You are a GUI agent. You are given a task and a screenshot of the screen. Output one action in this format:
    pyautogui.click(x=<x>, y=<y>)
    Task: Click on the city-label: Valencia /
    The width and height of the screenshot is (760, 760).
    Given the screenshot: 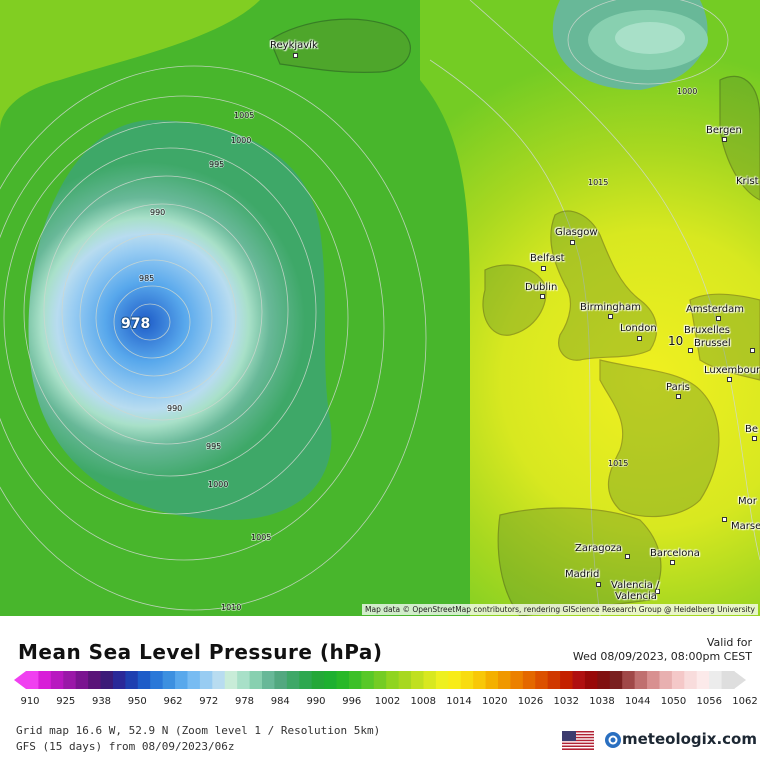 What is the action you would take?
    pyautogui.click(x=635, y=585)
    